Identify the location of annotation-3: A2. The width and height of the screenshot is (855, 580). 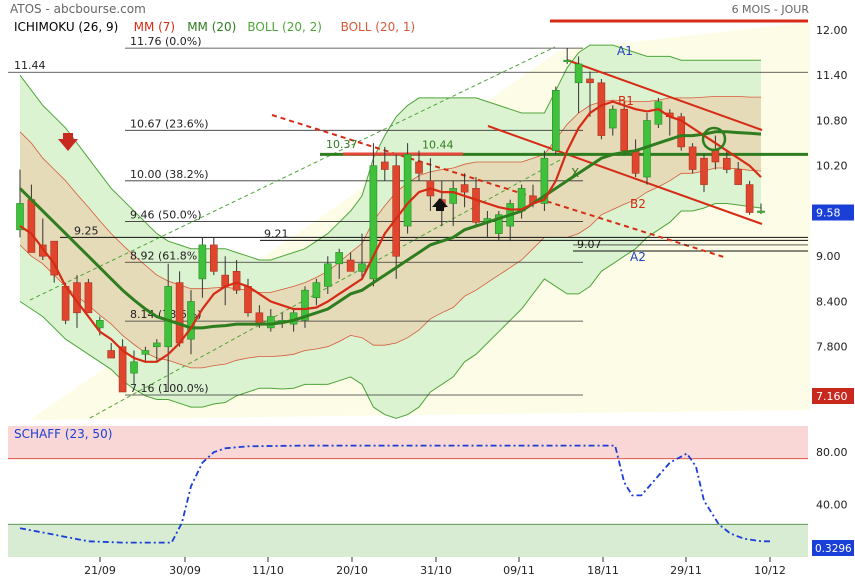
(638, 257).